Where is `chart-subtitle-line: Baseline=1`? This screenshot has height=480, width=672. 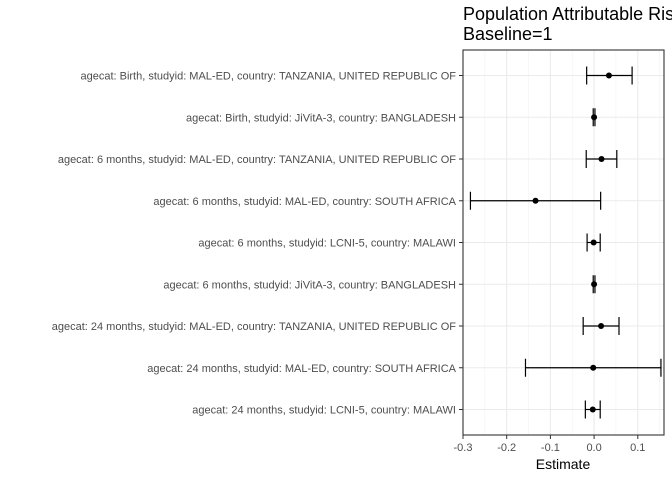 chart-subtitle-line: Baseline=1 is located at coordinates (508, 34).